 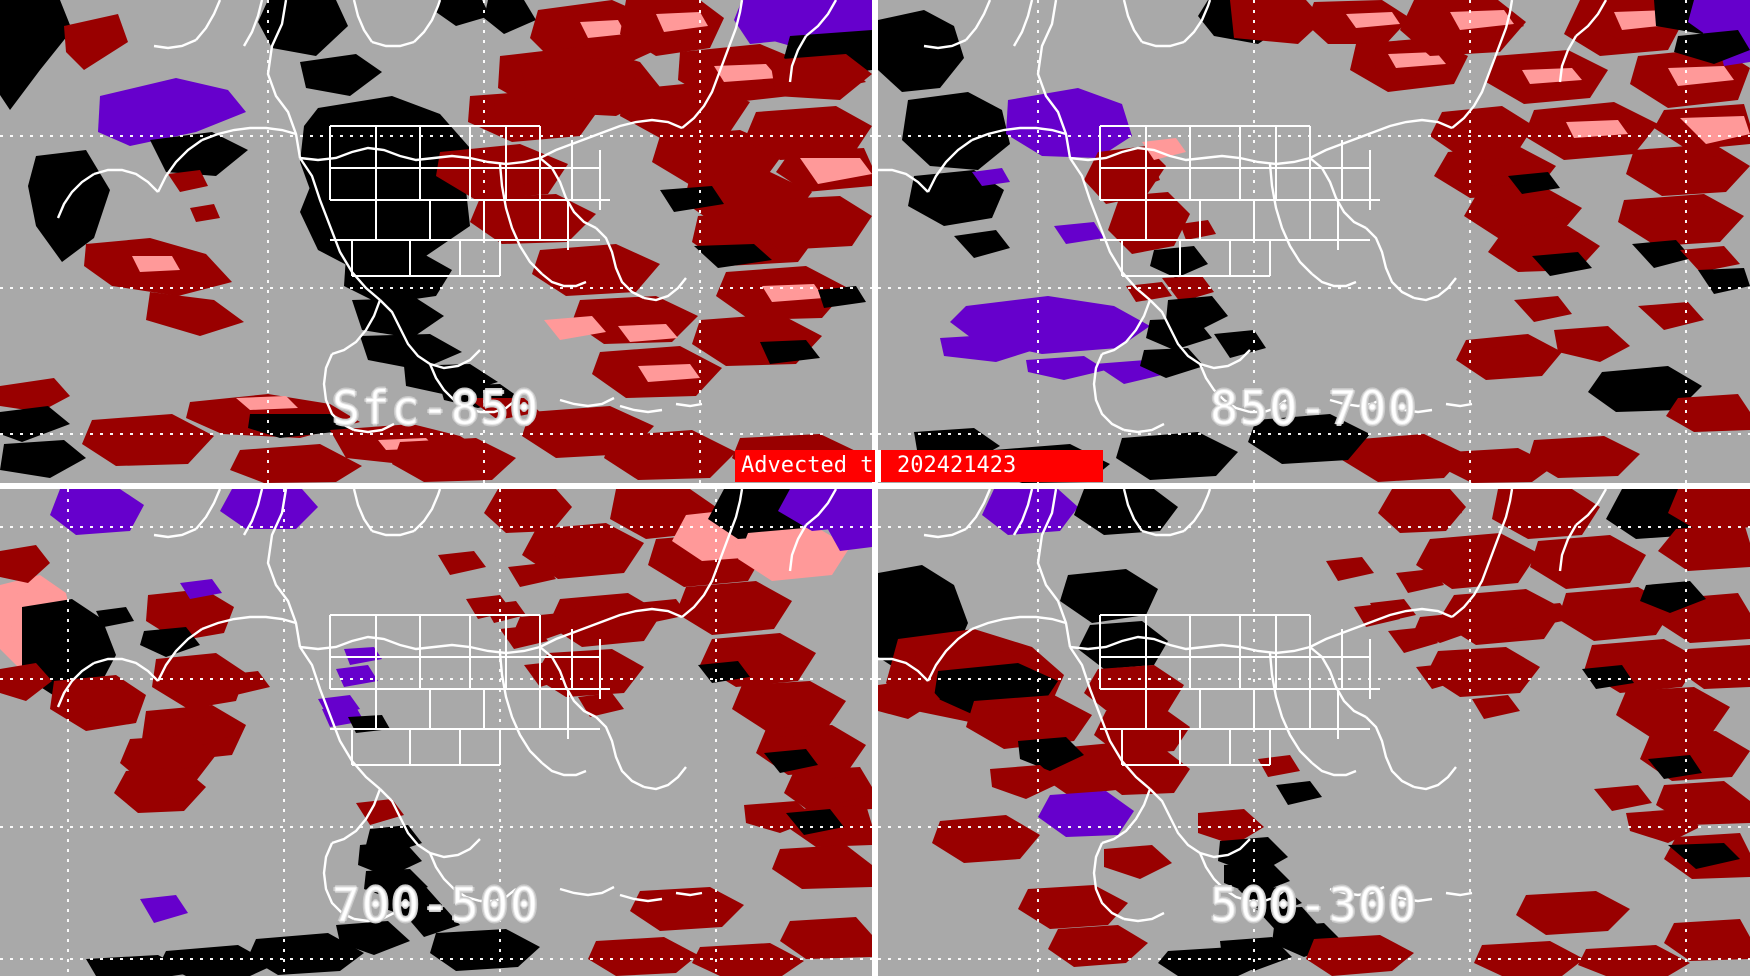 I want to click on advected-to-banner: Advected to 202421423, so click(x=919, y=466).